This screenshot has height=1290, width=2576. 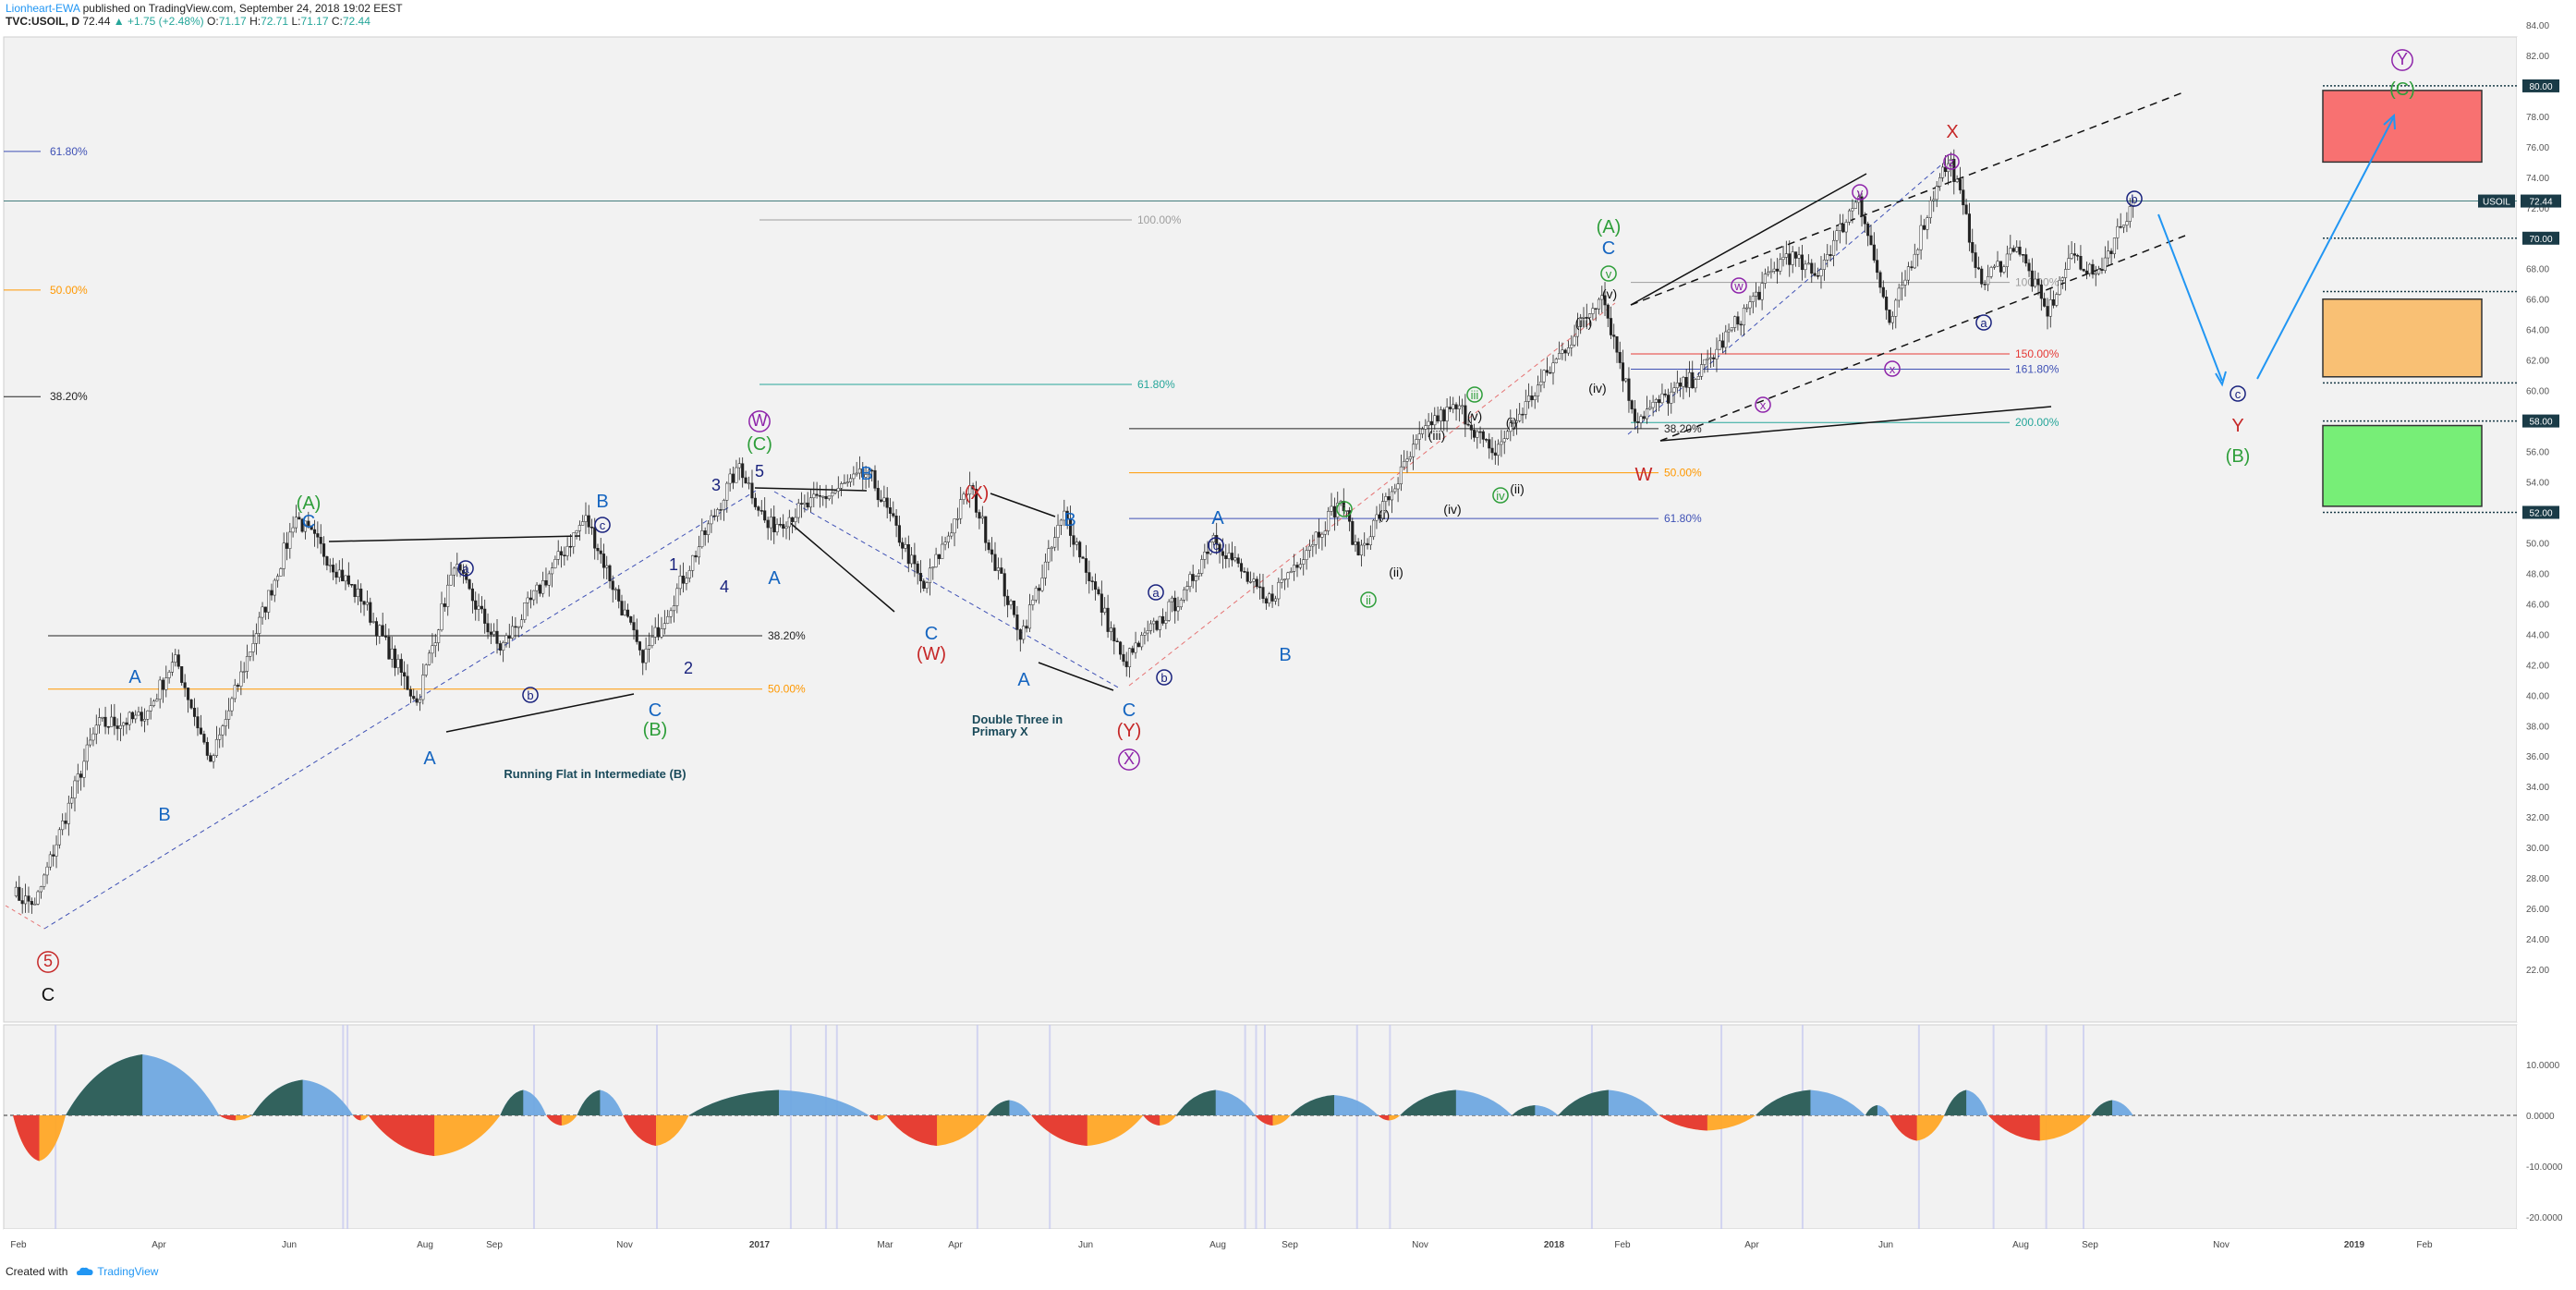 I want to click on price-tick-label: 78.00, so click(x=2537, y=118).